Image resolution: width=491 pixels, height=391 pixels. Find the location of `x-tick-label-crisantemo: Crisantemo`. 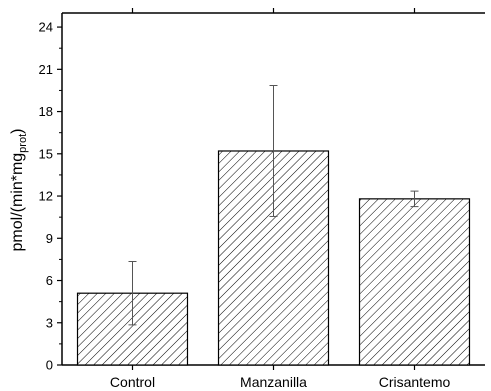

x-tick-label-crisantemo: Crisantemo is located at coordinates (415, 382).